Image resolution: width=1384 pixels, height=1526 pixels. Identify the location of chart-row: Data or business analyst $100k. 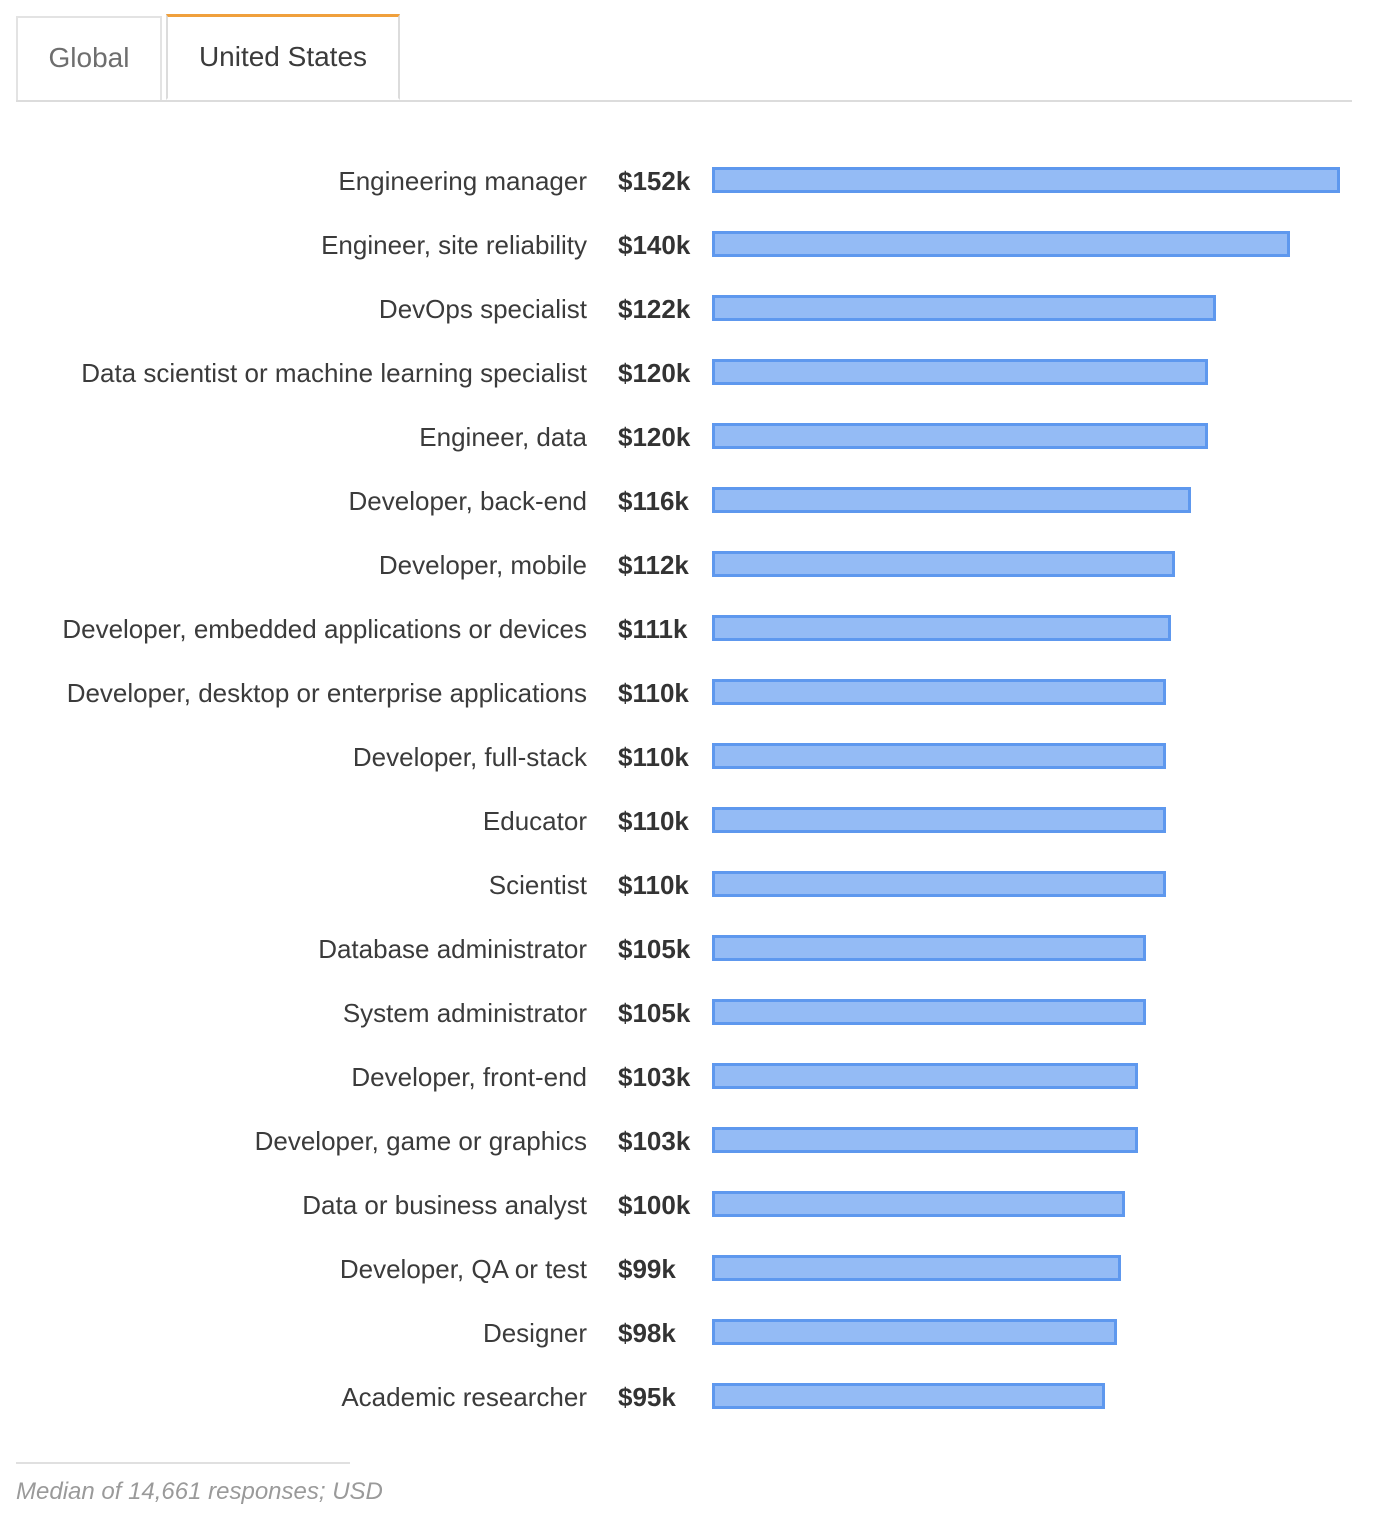
(692, 1206).